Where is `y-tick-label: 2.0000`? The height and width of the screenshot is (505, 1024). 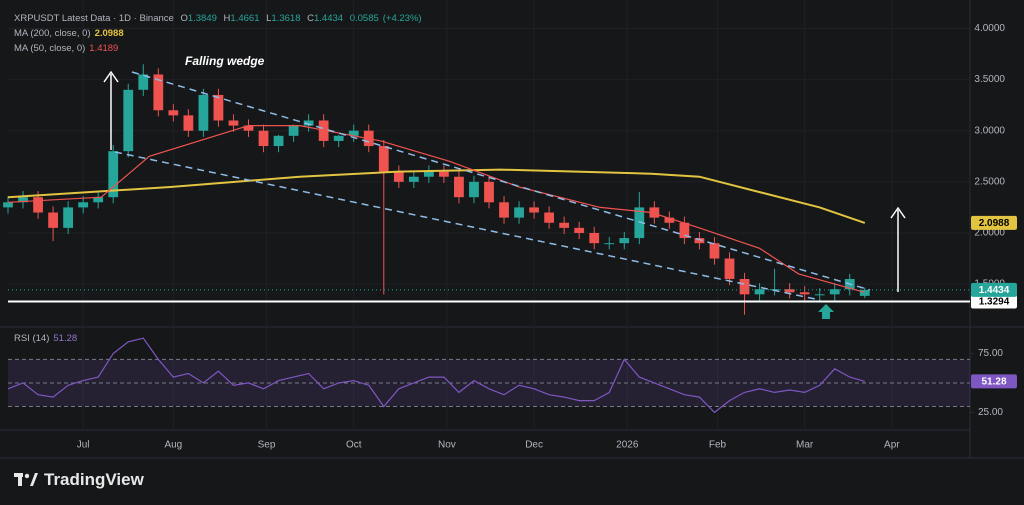
y-tick-label: 2.0000 is located at coordinates (989, 233).